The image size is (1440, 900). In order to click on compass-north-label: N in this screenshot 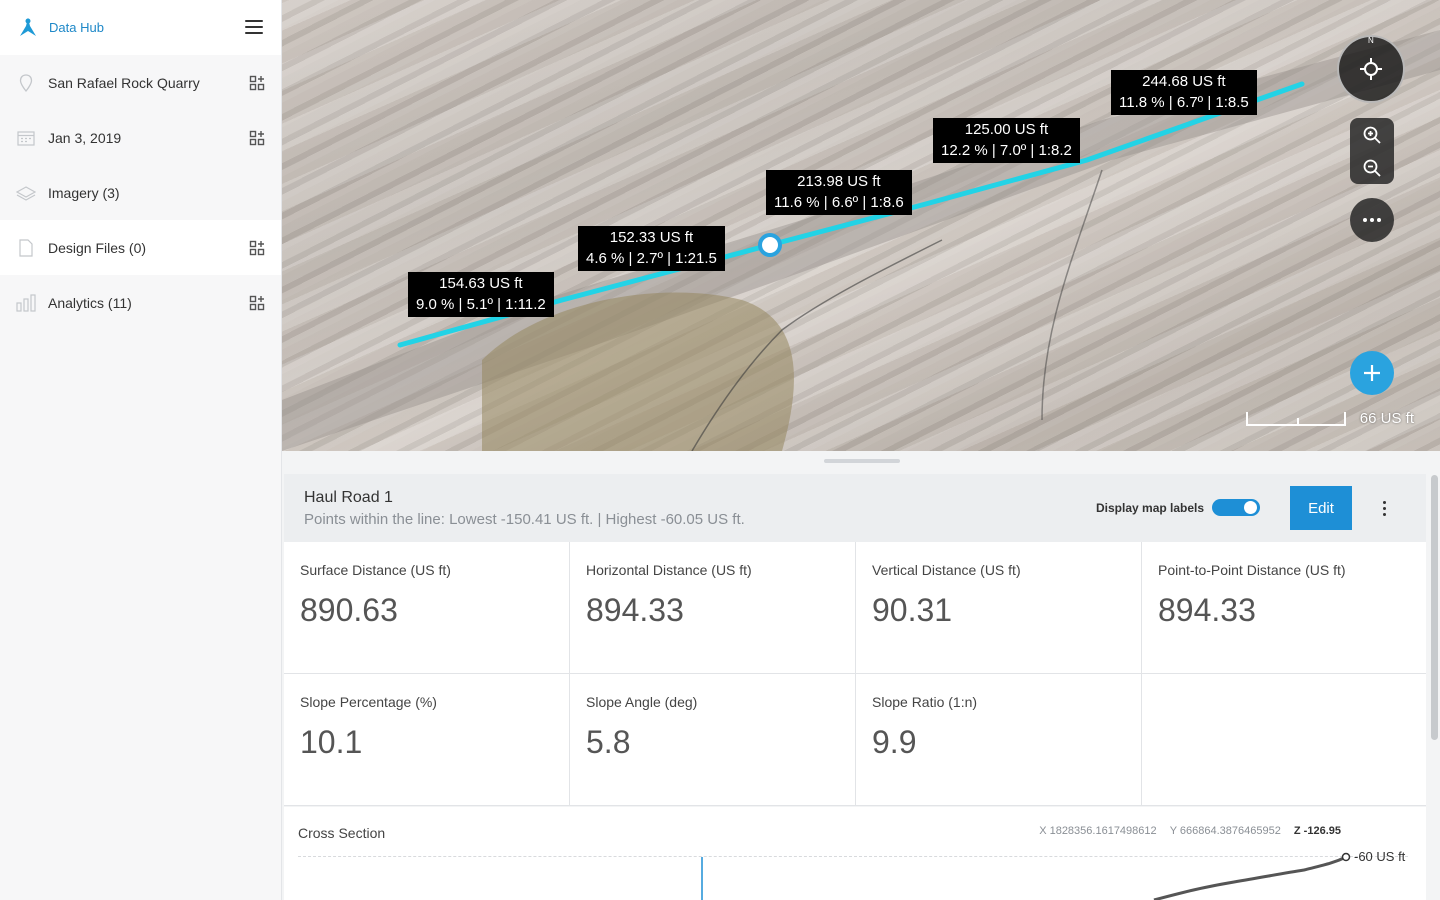, I will do `click(1371, 40)`.